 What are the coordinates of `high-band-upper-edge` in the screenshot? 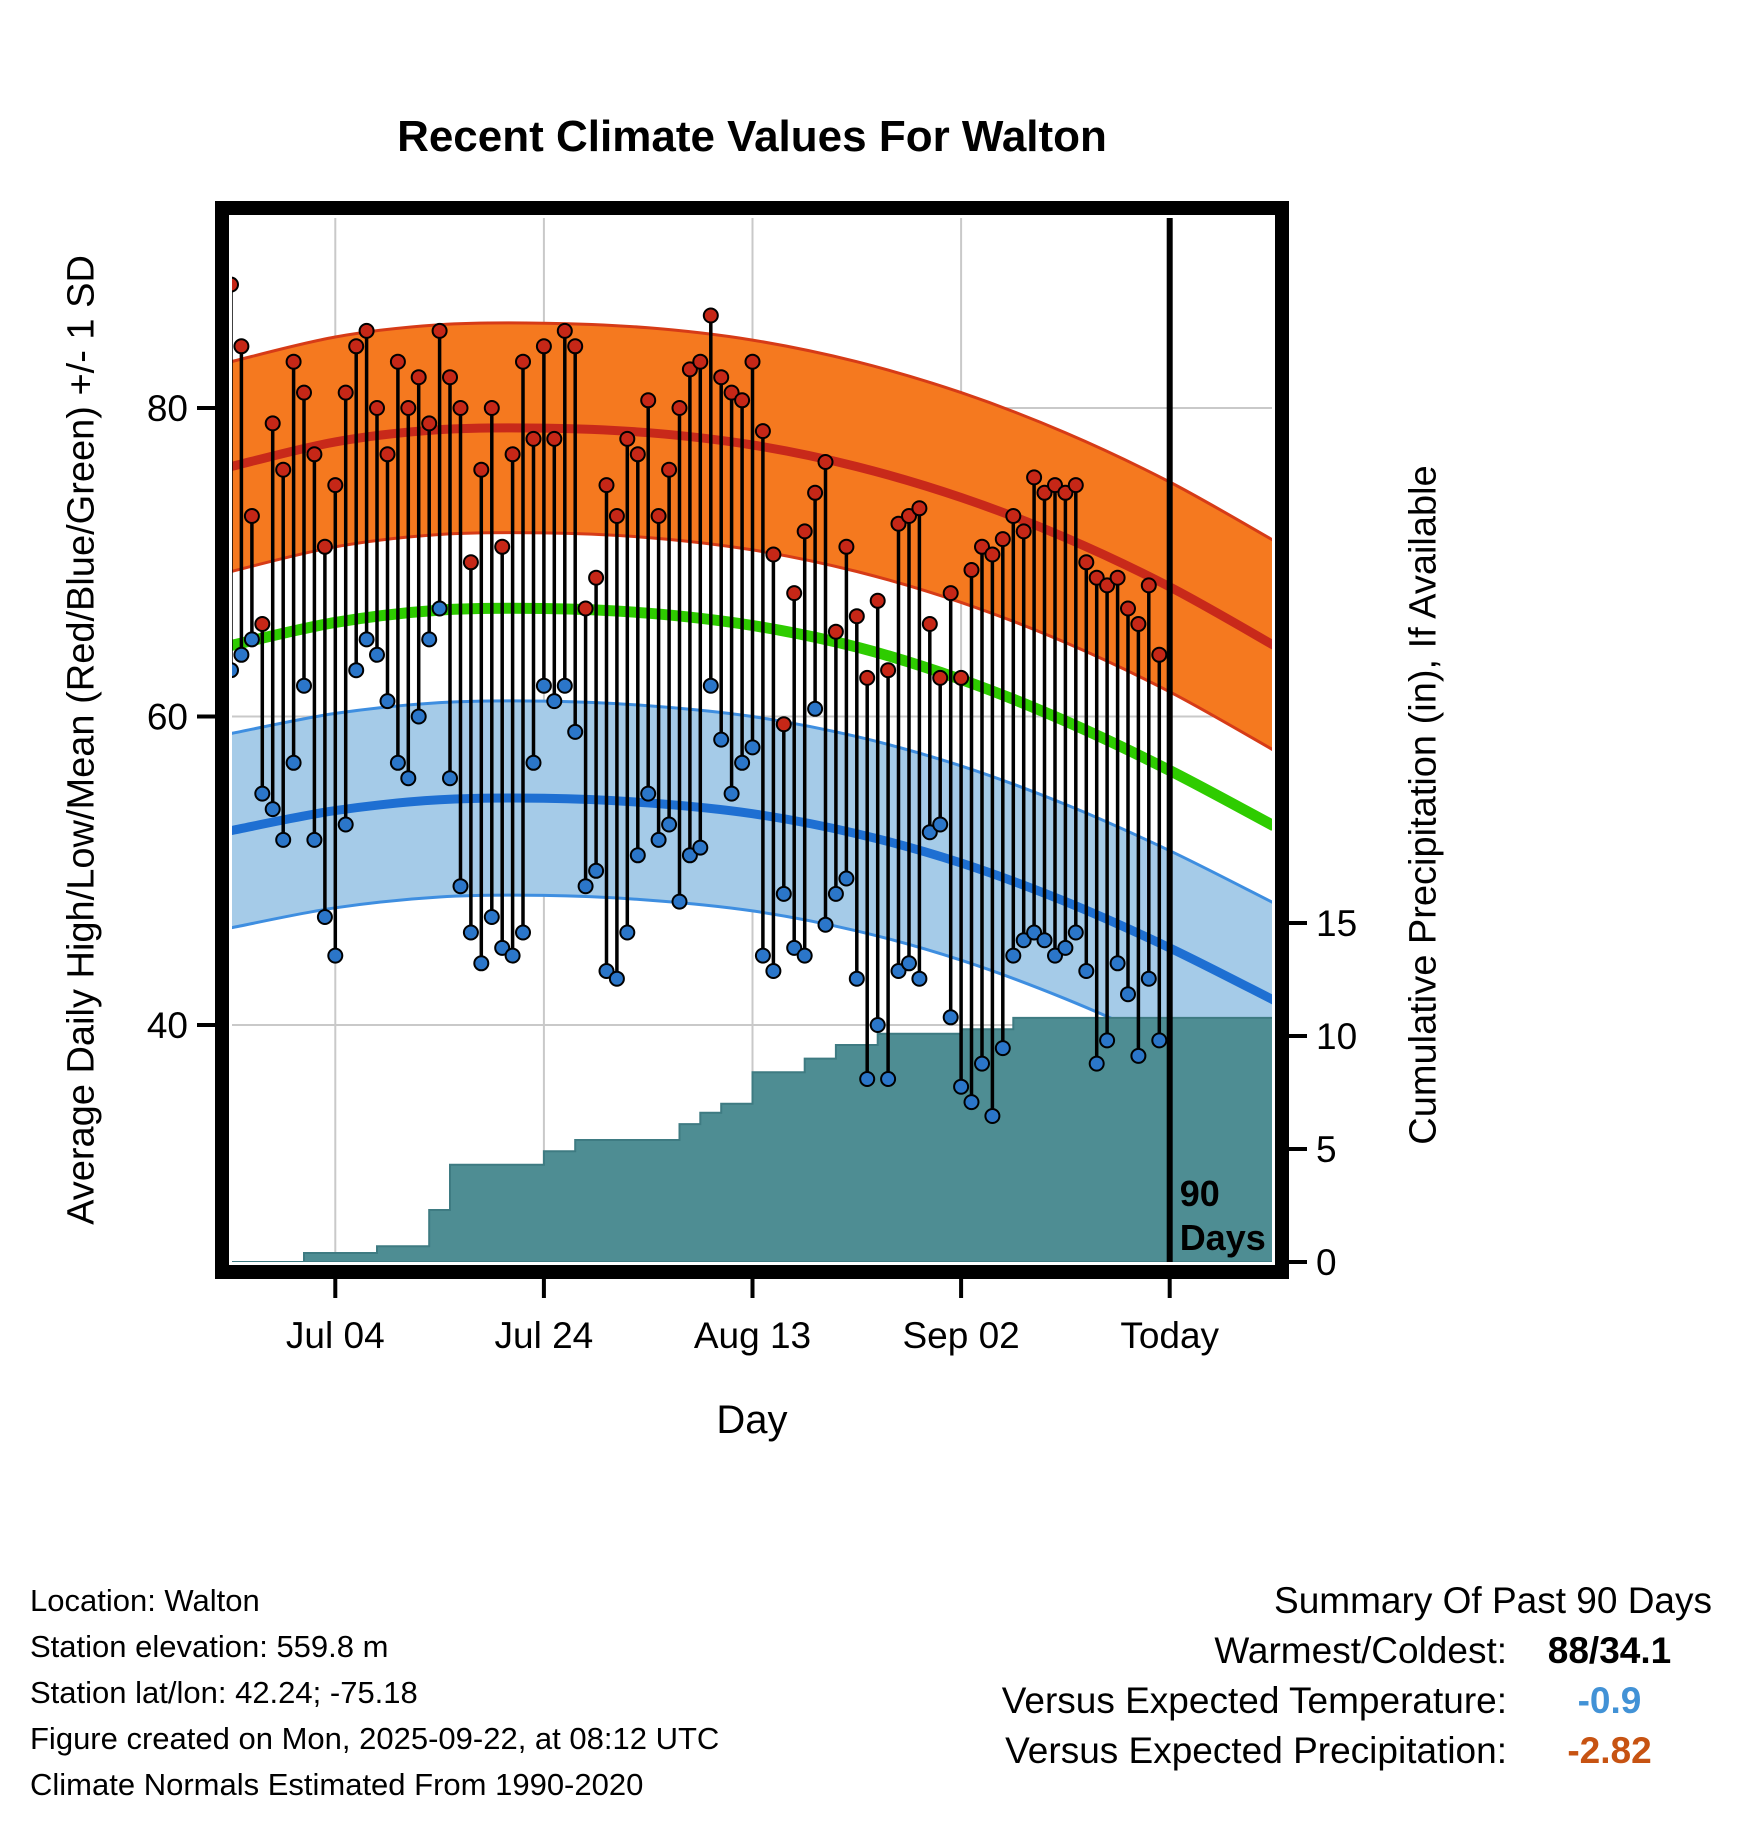 It's located at (752, 431).